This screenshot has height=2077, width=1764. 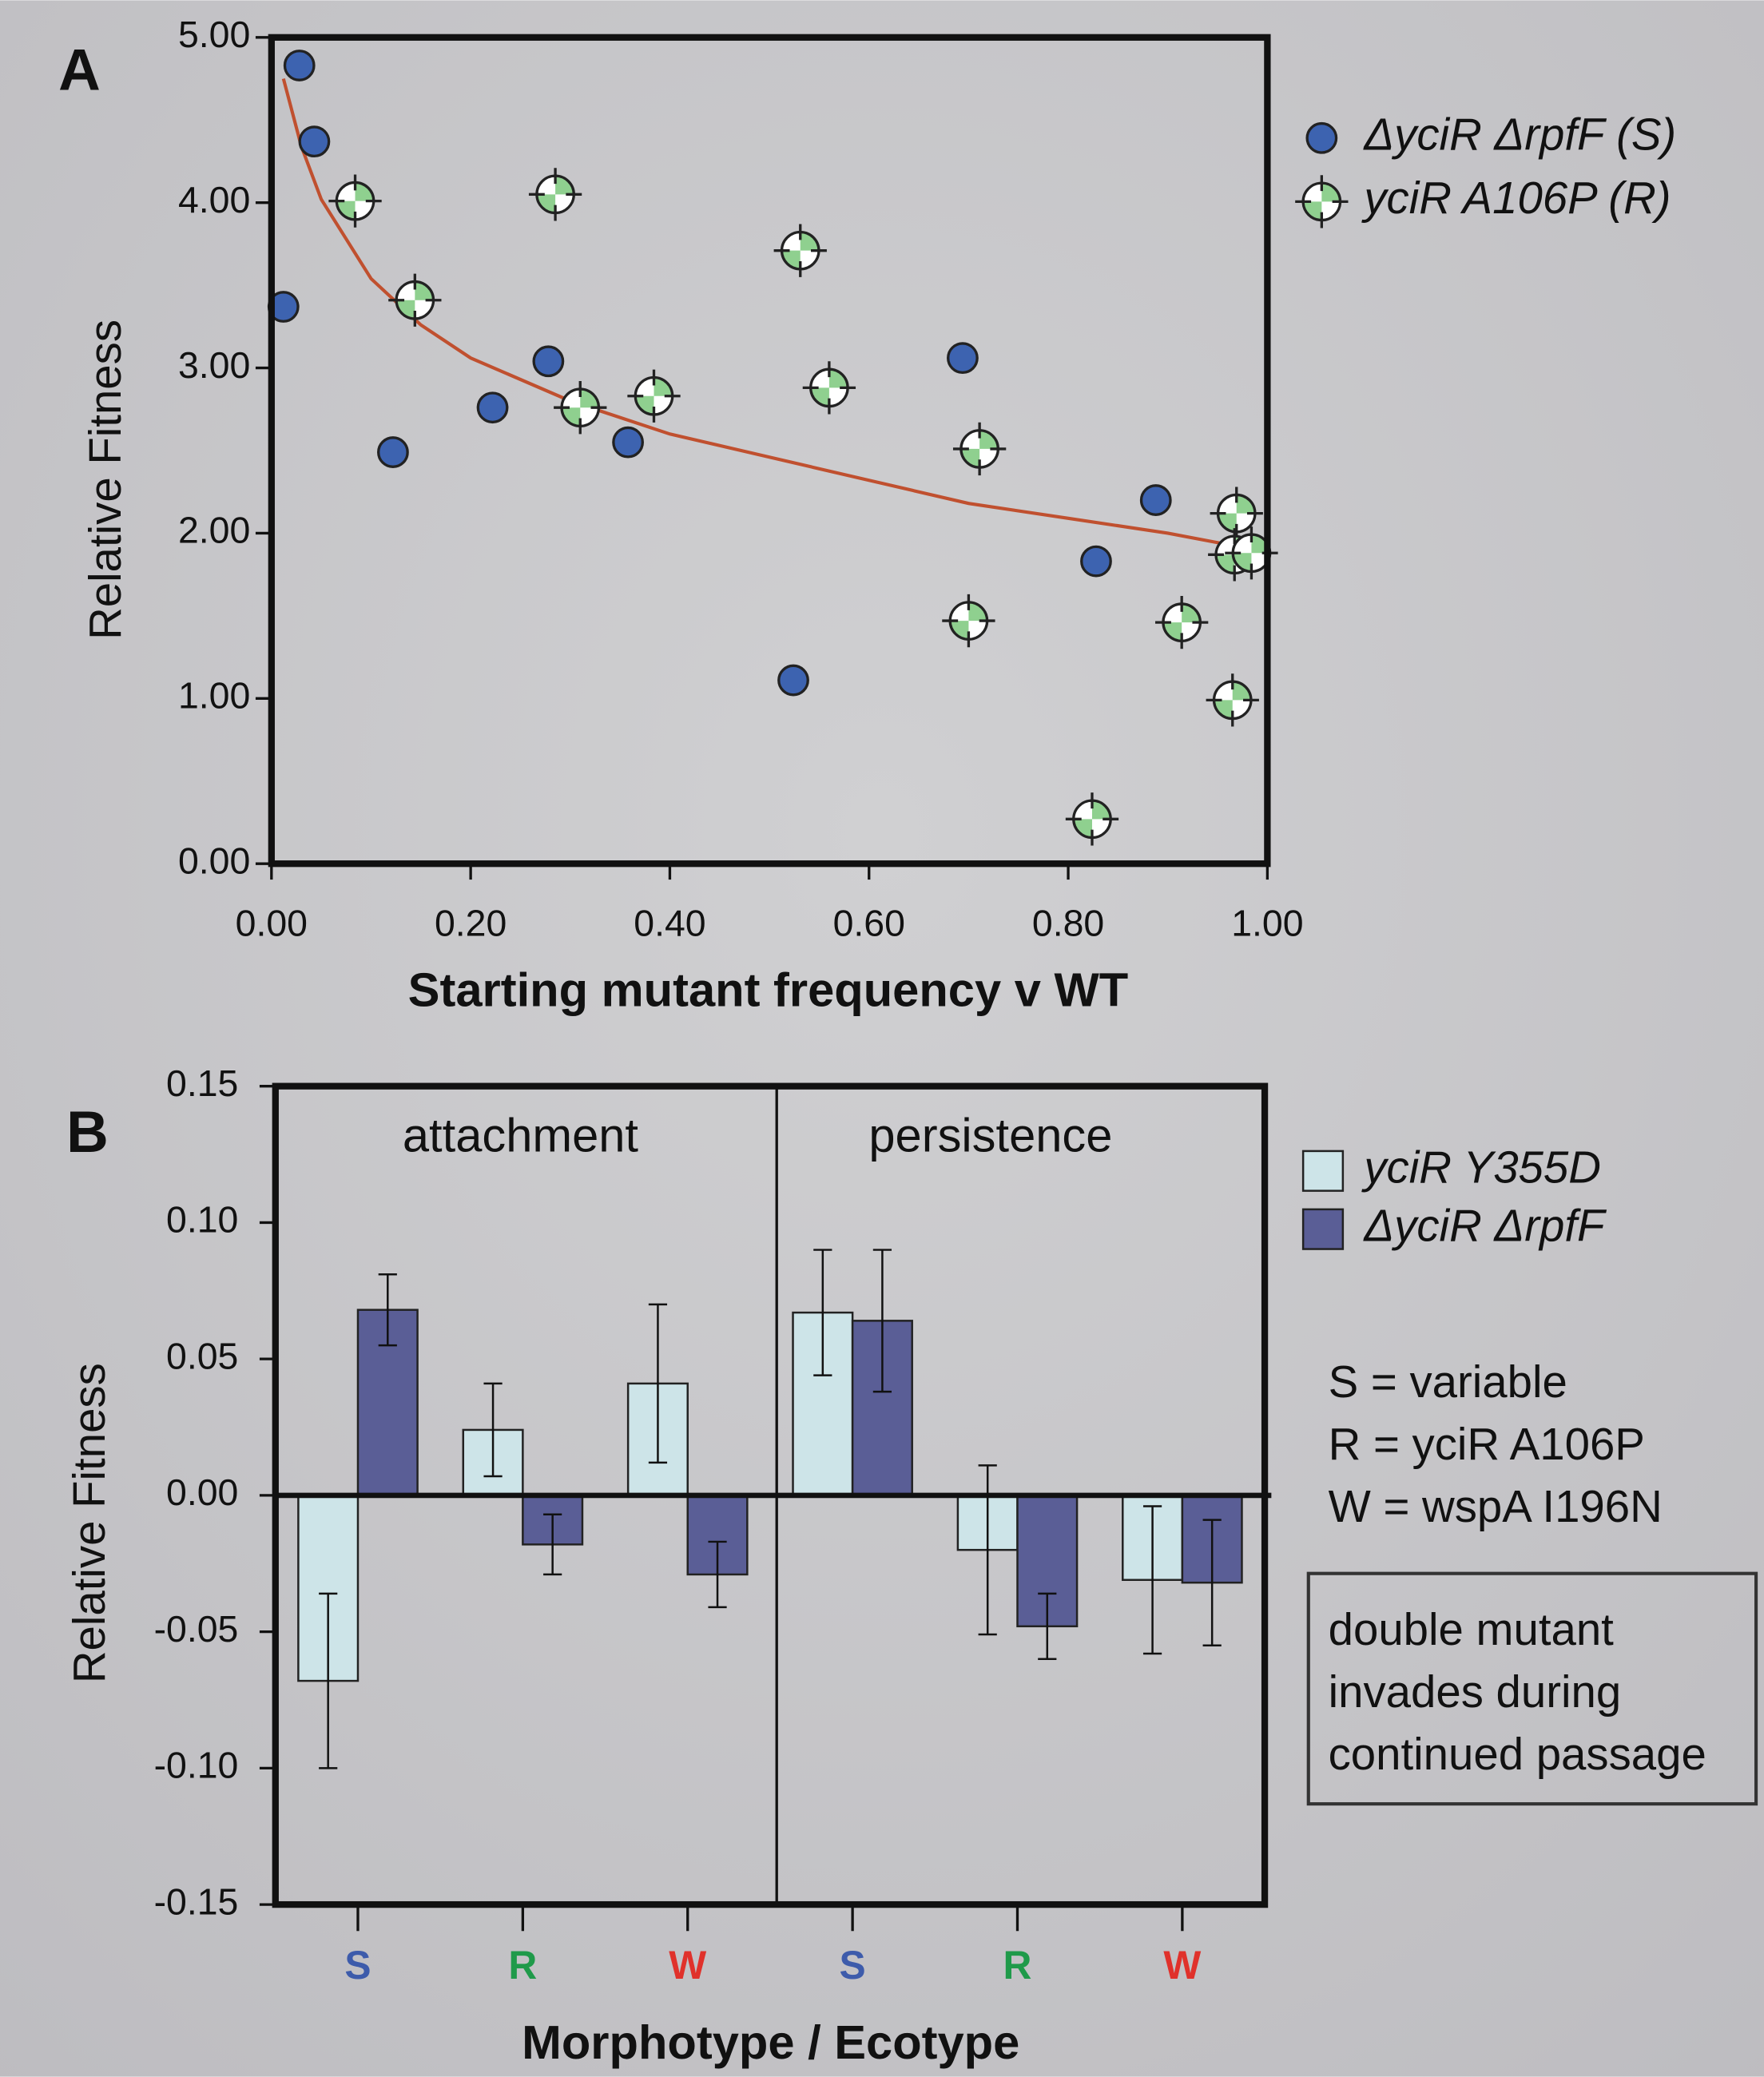 What do you see at coordinates (79, 70) in the screenshot?
I see `panel-label: A` at bounding box center [79, 70].